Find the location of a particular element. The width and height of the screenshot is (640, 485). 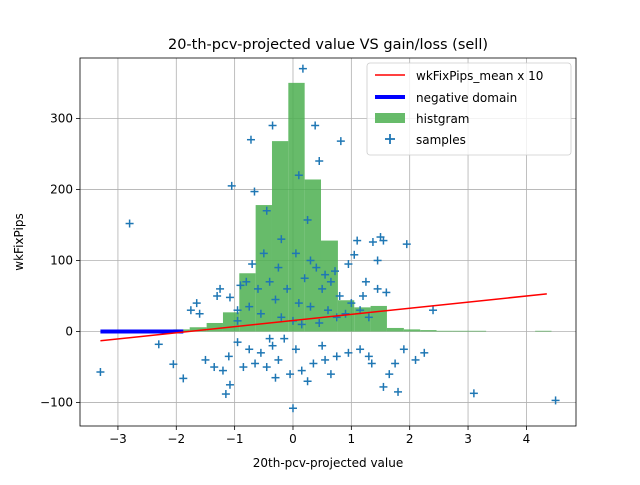

x-axis-label: 20th-pcv-projected value is located at coordinates (328, 463).